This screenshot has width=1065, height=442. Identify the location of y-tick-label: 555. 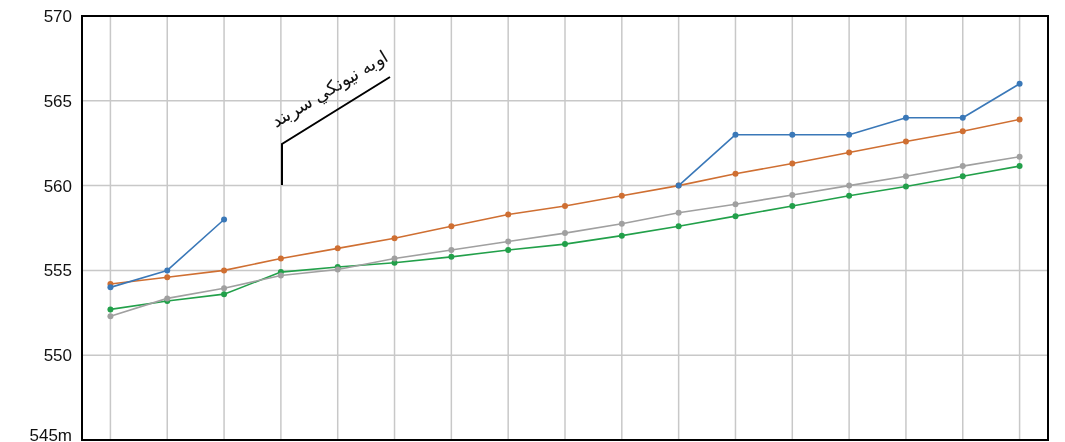
(57, 271).